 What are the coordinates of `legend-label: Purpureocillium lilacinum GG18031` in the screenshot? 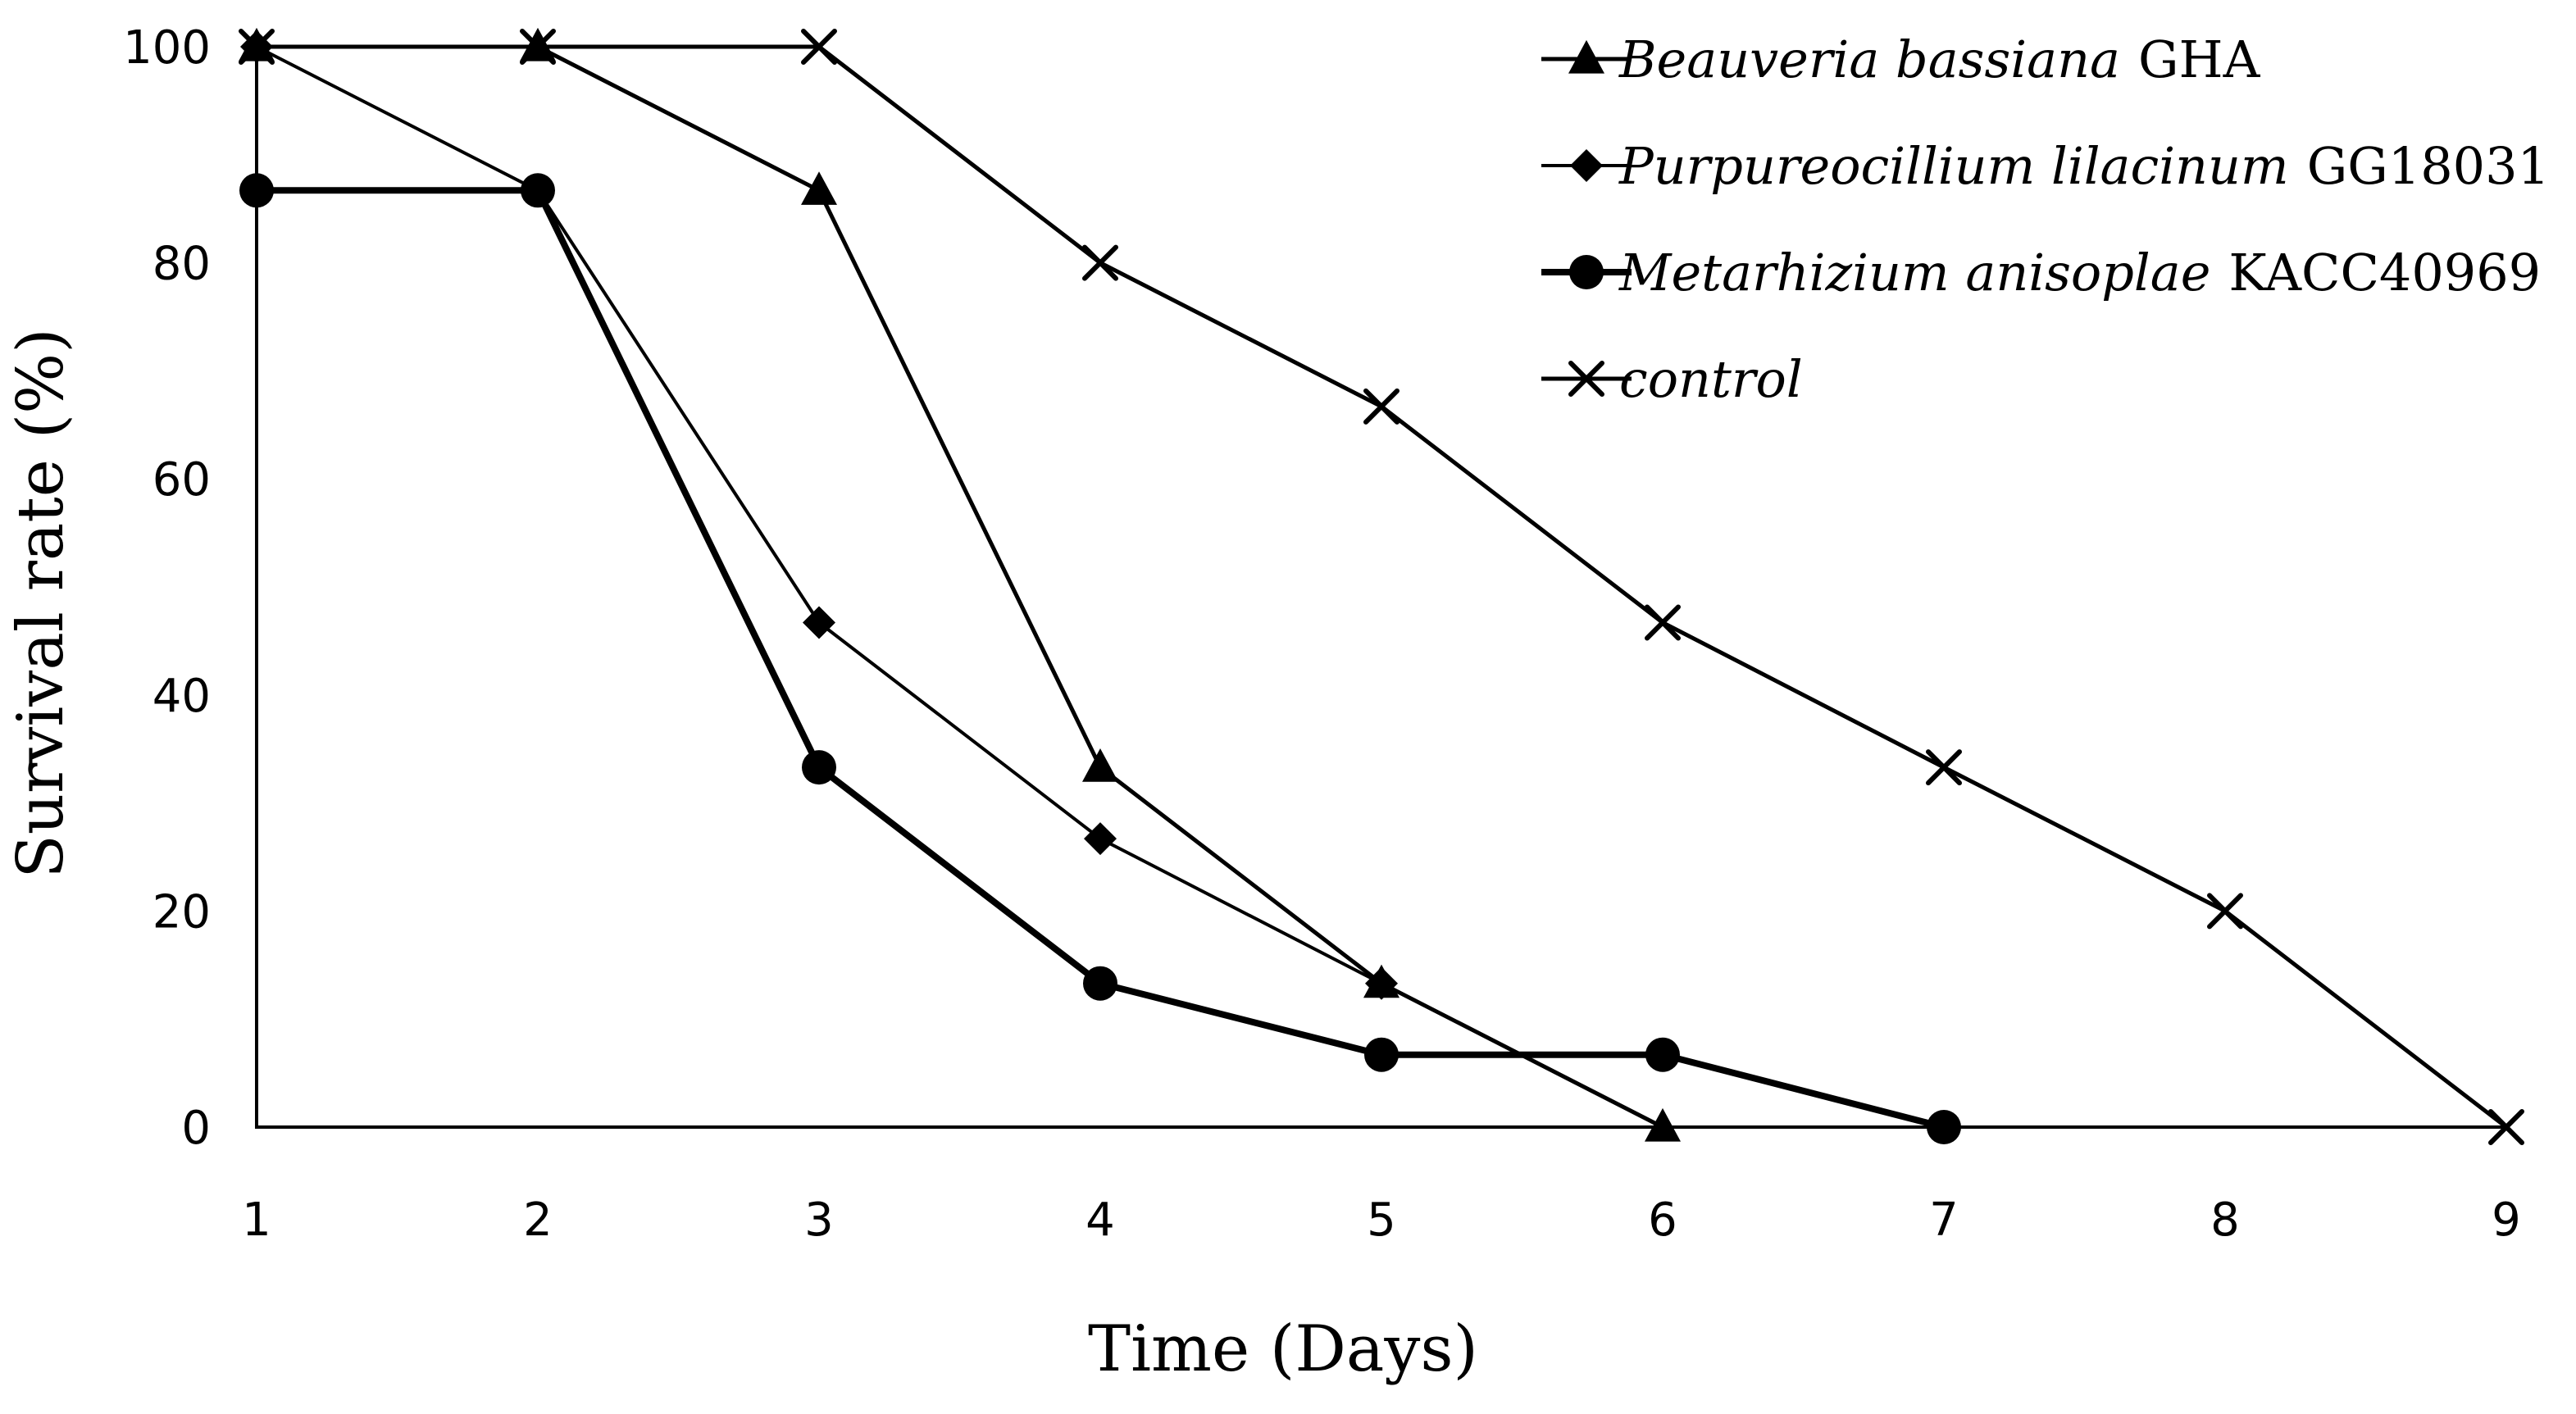 It's located at (2084, 166).